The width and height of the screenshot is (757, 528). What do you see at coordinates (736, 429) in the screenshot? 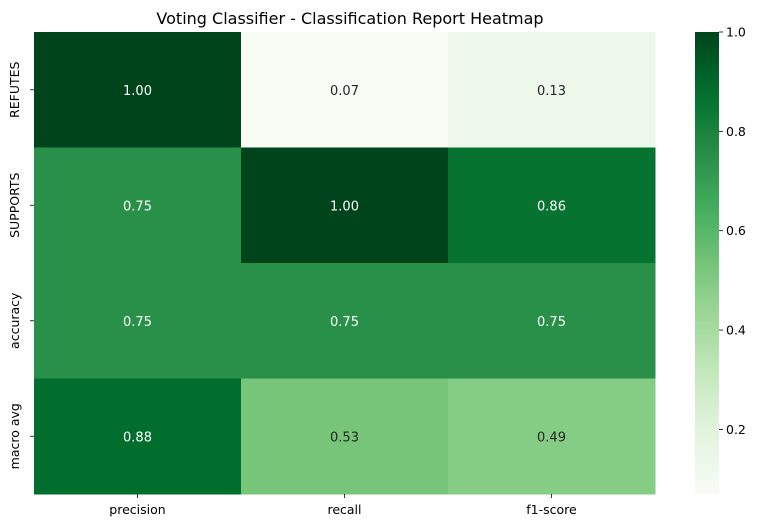
I see `colorbar-tick-label: 0.2` at bounding box center [736, 429].